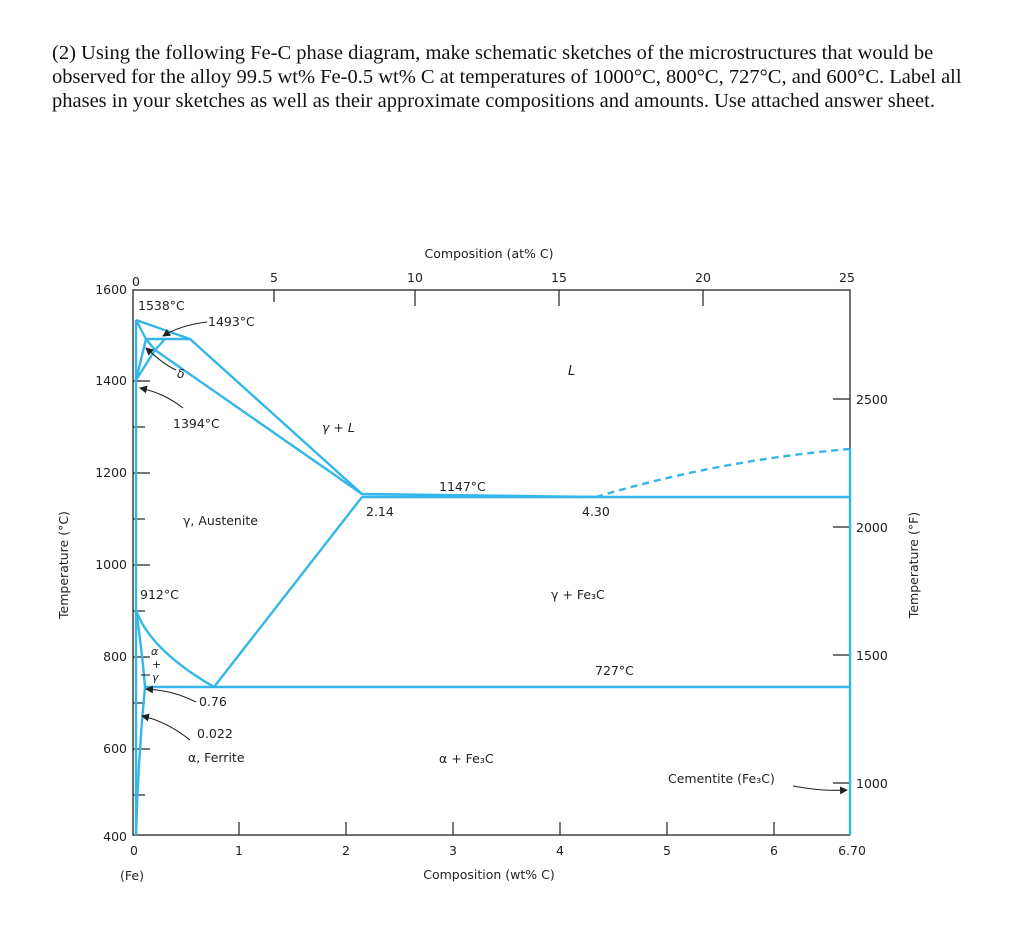 The image size is (1024, 949). I want to click on label-0-76: 0.76, so click(213, 701).